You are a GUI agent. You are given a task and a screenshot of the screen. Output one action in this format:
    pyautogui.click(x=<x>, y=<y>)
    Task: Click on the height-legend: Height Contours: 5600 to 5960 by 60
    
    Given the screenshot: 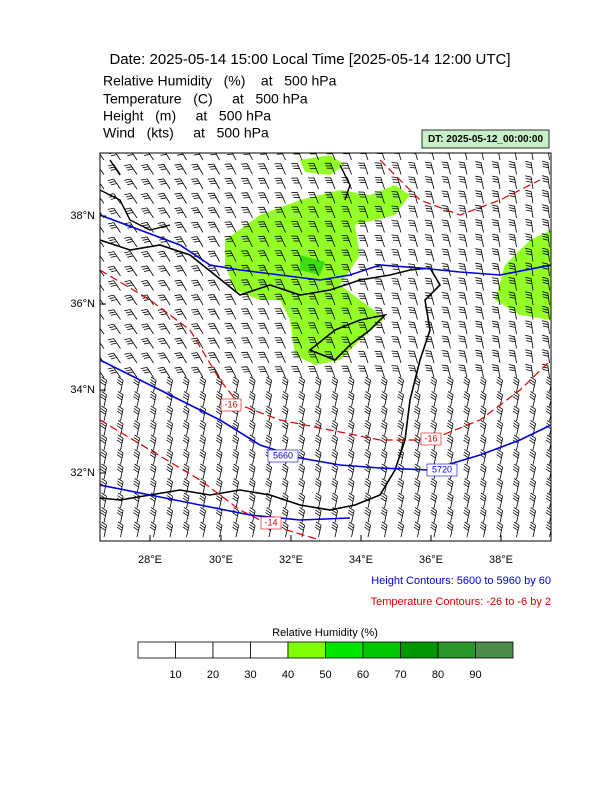 What is the action you would take?
    pyautogui.click(x=461, y=581)
    